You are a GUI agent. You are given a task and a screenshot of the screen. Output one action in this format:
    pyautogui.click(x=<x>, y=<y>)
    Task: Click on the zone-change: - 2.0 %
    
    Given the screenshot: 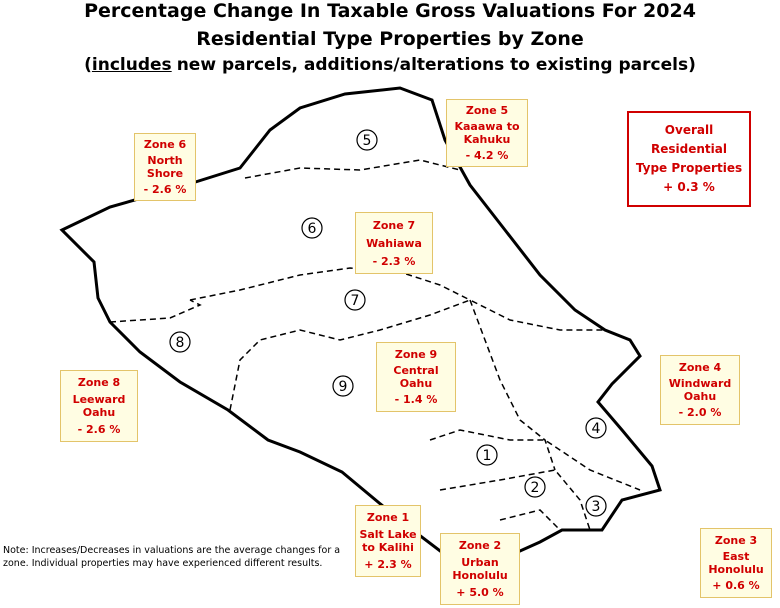 What is the action you would take?
    pyautogui.click(x=700, y=413)
    